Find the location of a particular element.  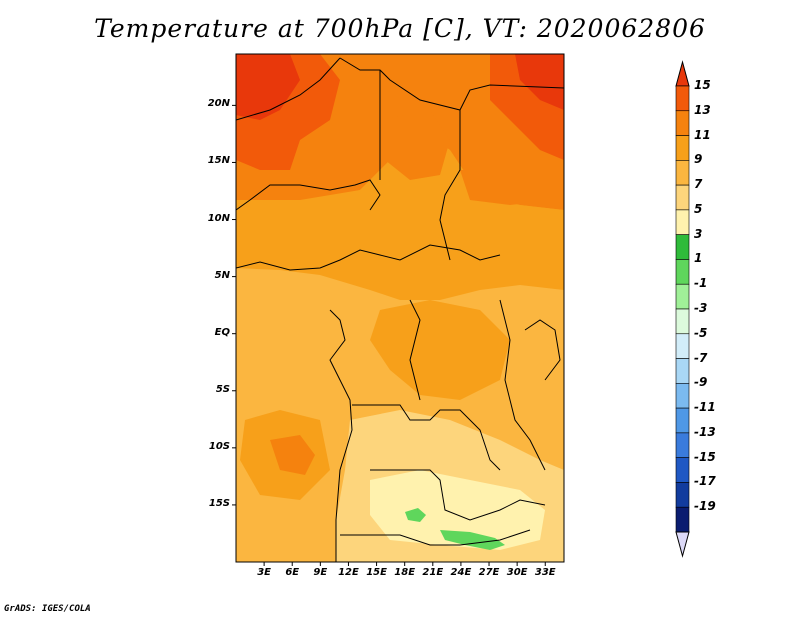

colorbar-label: 3 is located at coordinates (698, 233).